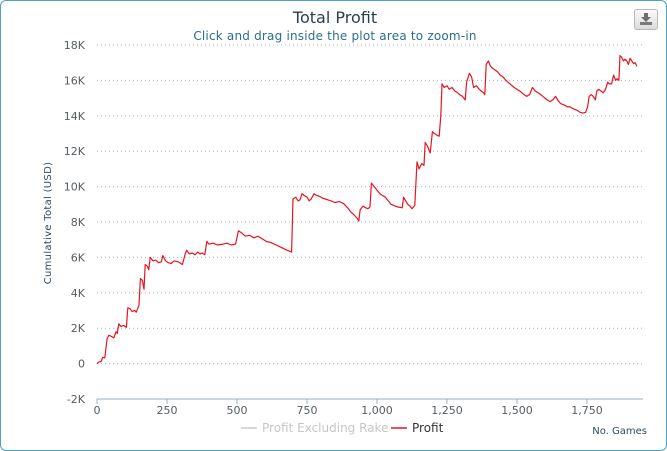 The image size is (667, 451). I want to click on export-button, so click(646, 19).